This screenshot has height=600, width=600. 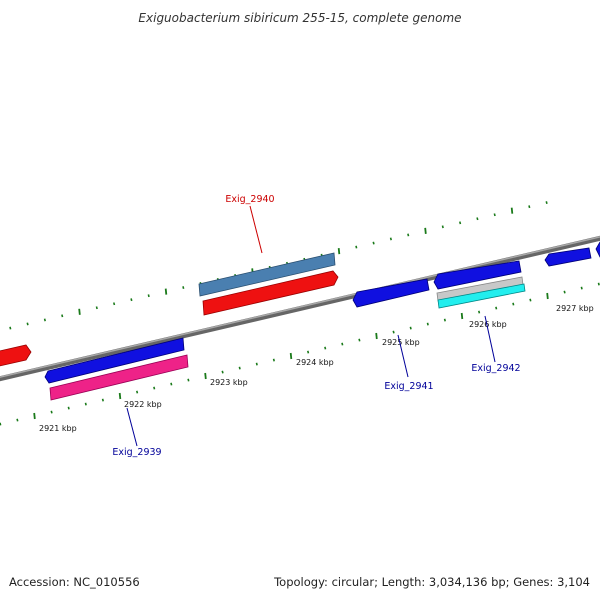 What do you see at coordinates (143, 404) in the screenshot?
I see `kbp-label: 2922 kbp` at bounding box center [143, 404].